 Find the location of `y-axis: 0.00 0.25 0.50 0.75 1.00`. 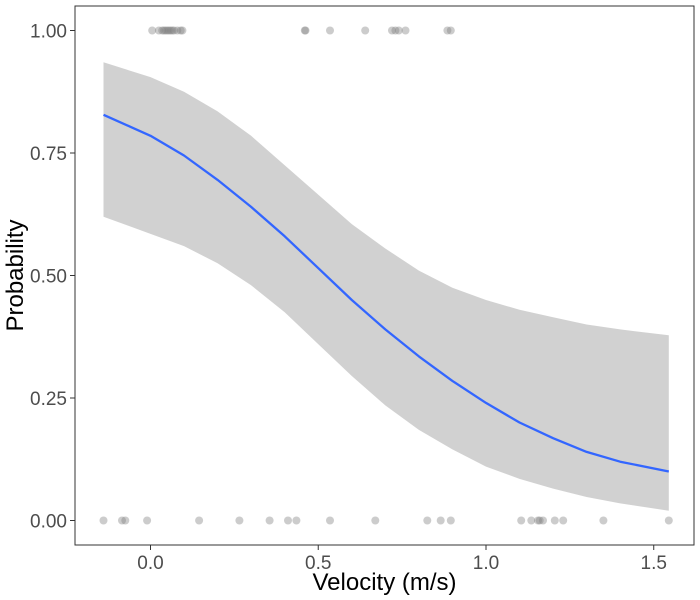

y-axis: 0.00 0.25 0.50 0.75 1.00 is located at coordinates (52, 277).